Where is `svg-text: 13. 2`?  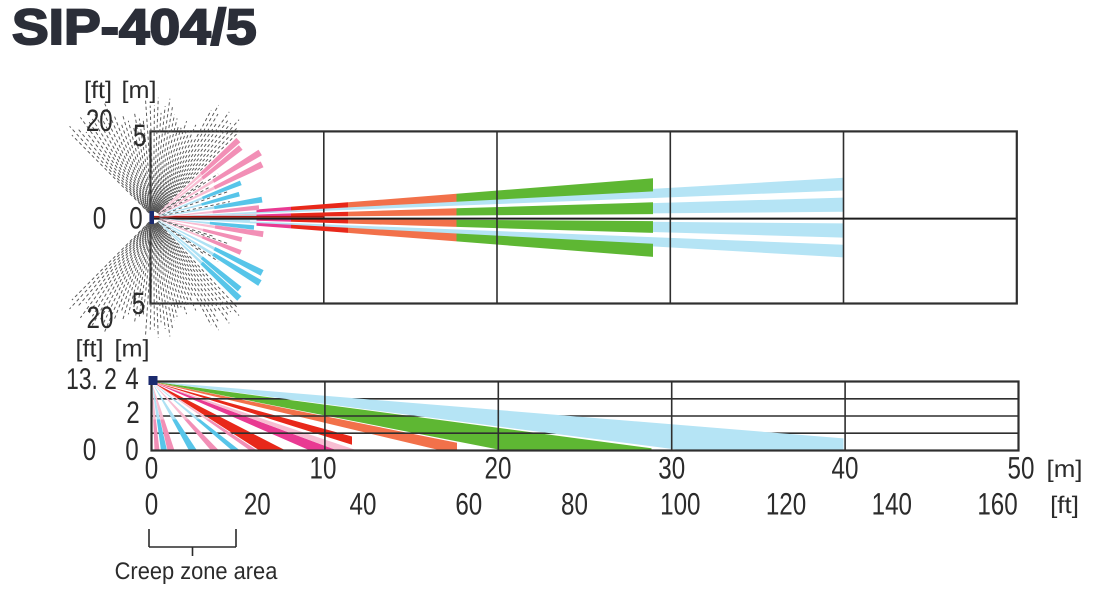 svg-text: 13. 2 is located at coordinates (91, 379).